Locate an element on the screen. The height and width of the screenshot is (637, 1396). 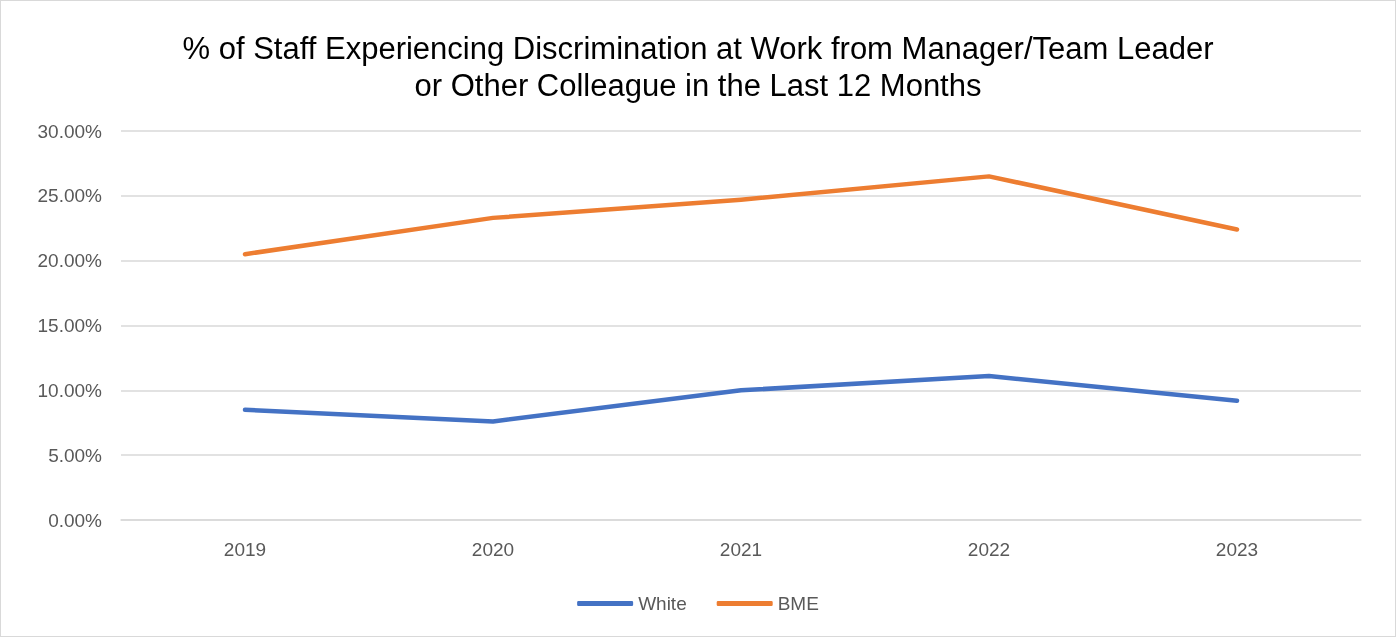
x-tick-label: 2022 is located at coordinates (989, 549).